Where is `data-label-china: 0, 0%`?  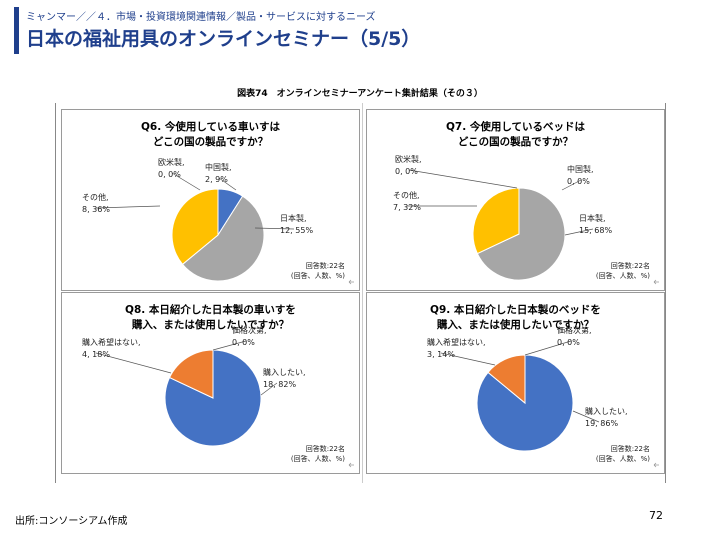 data-label-china: 0, 0% is located at coordinates (578, 181).